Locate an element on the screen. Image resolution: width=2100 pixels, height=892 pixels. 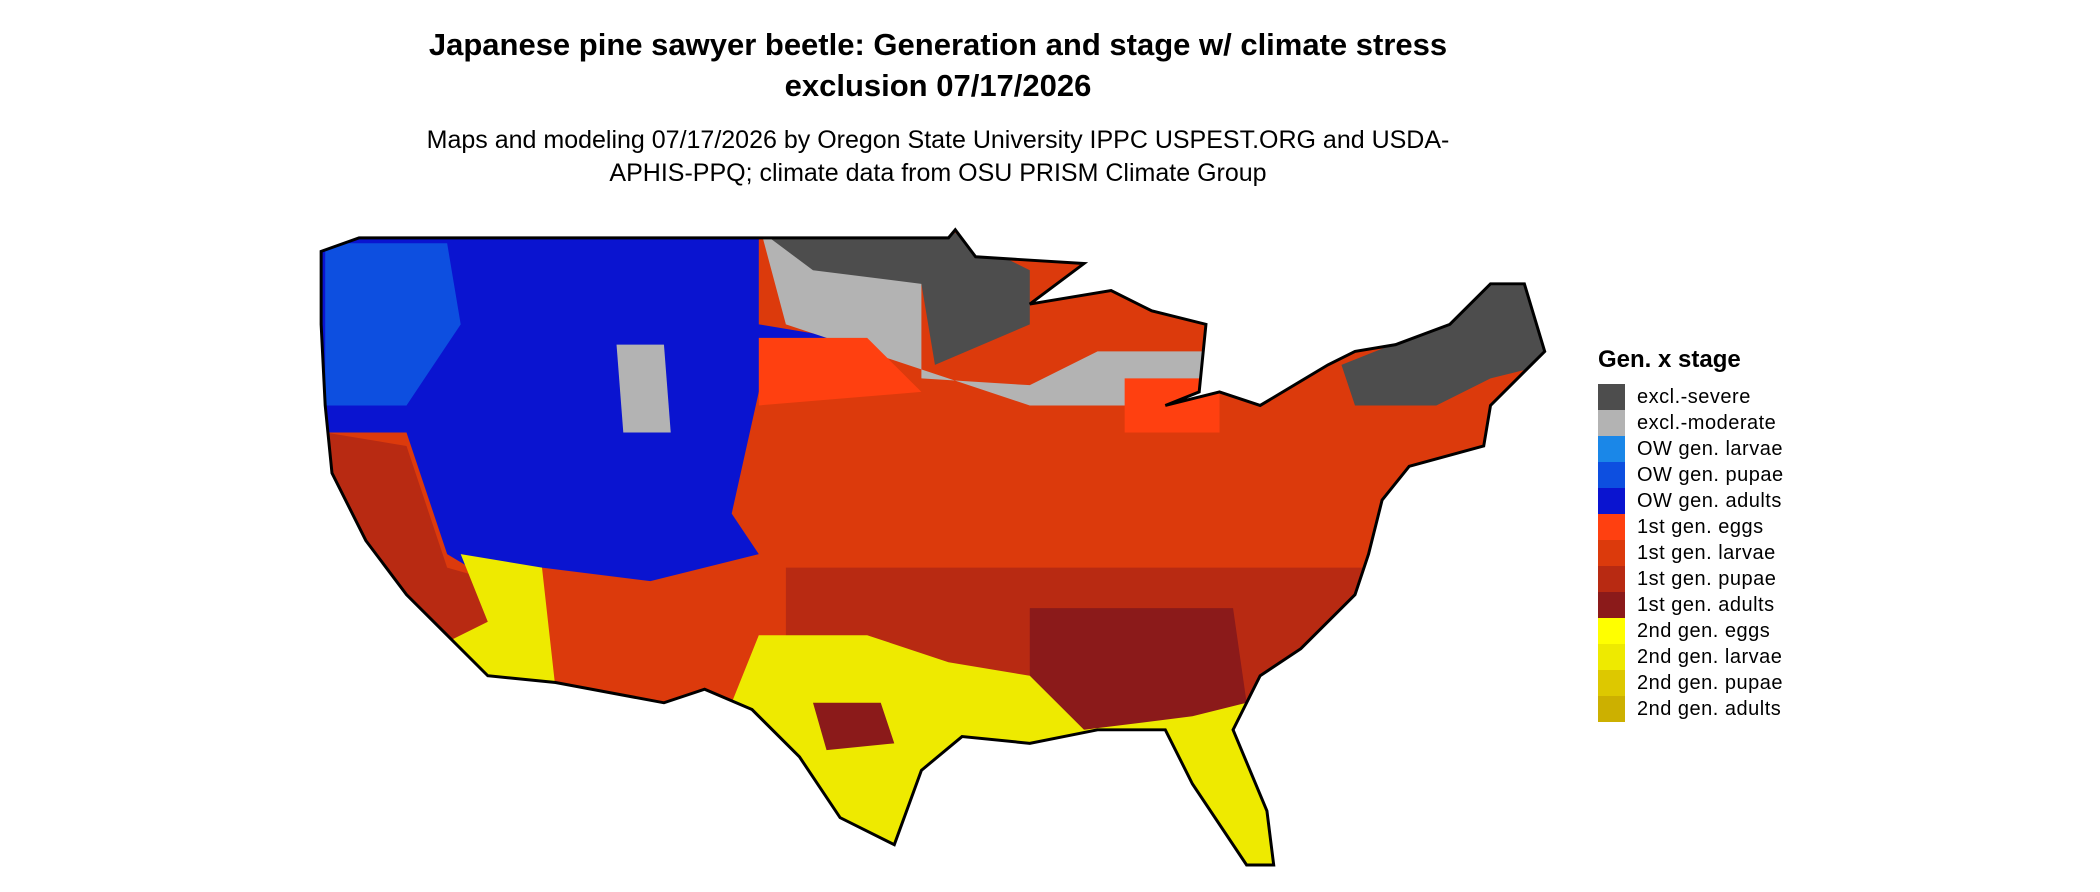
legend-label: OW gen. pupae is located at coordinates (1710, 474).